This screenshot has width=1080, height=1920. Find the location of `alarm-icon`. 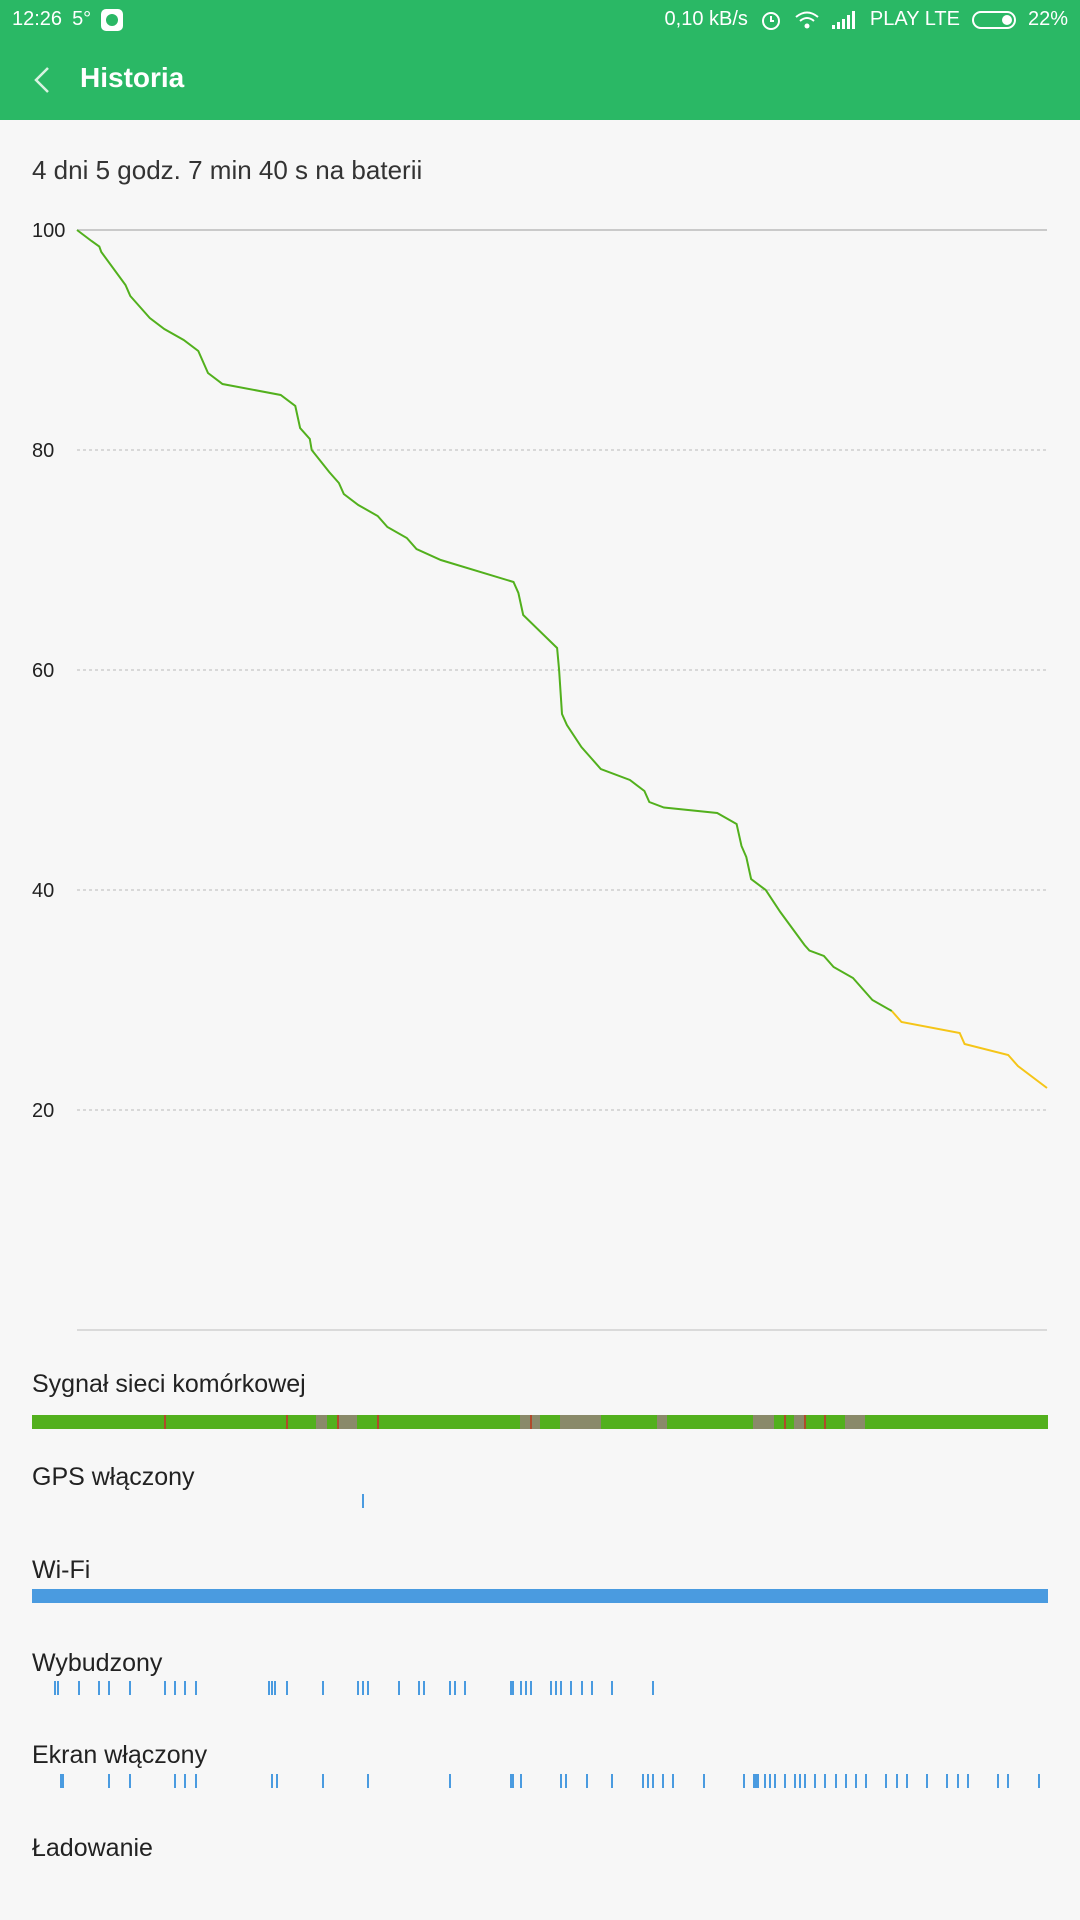

alarm-icon is located at coordinates (770, 20).